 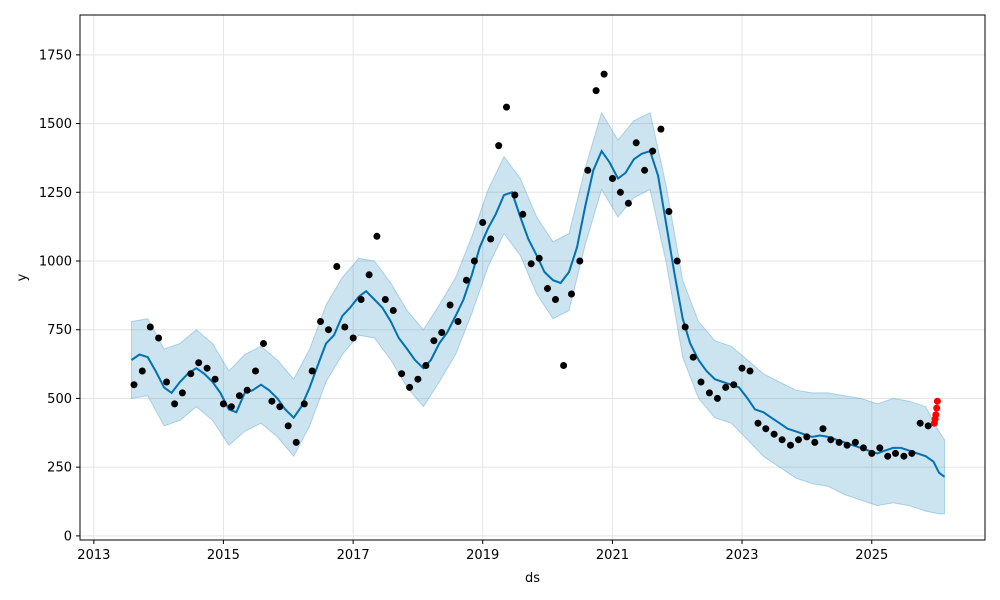 What do you see at coordinates (59, 468) in the screenshot?
I see `y-tick-label: 250` at bounding box center [59, 468].